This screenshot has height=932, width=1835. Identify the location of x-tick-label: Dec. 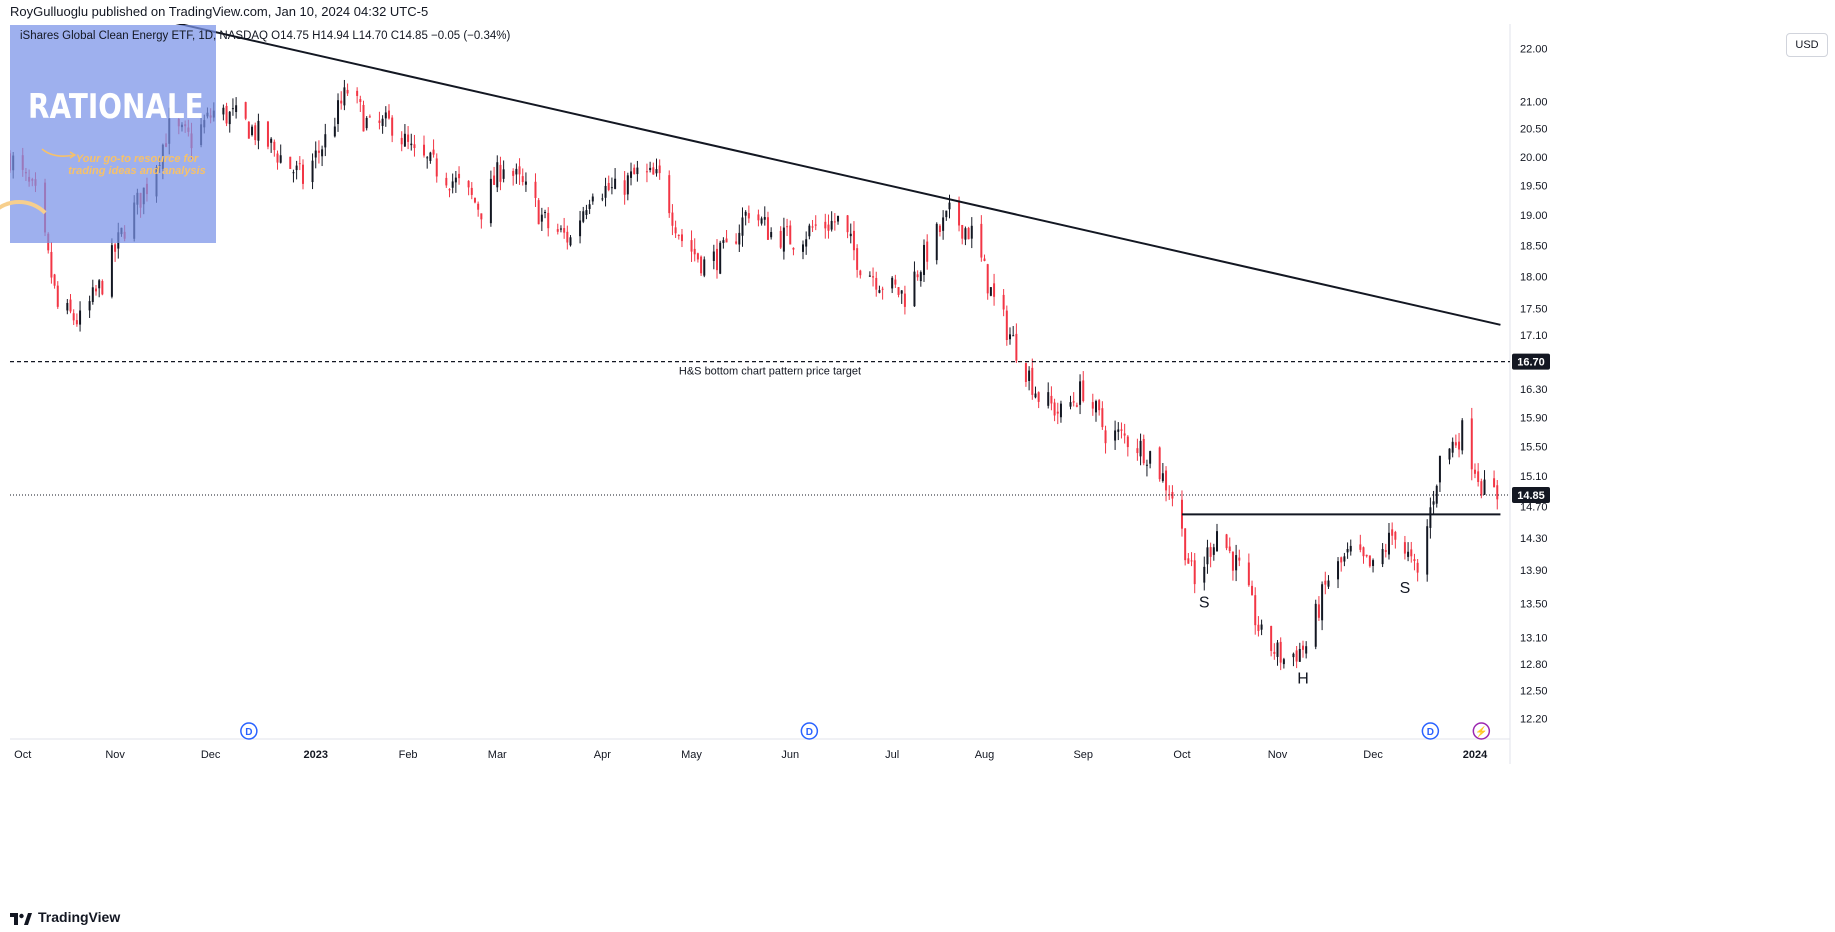
(211, 755).